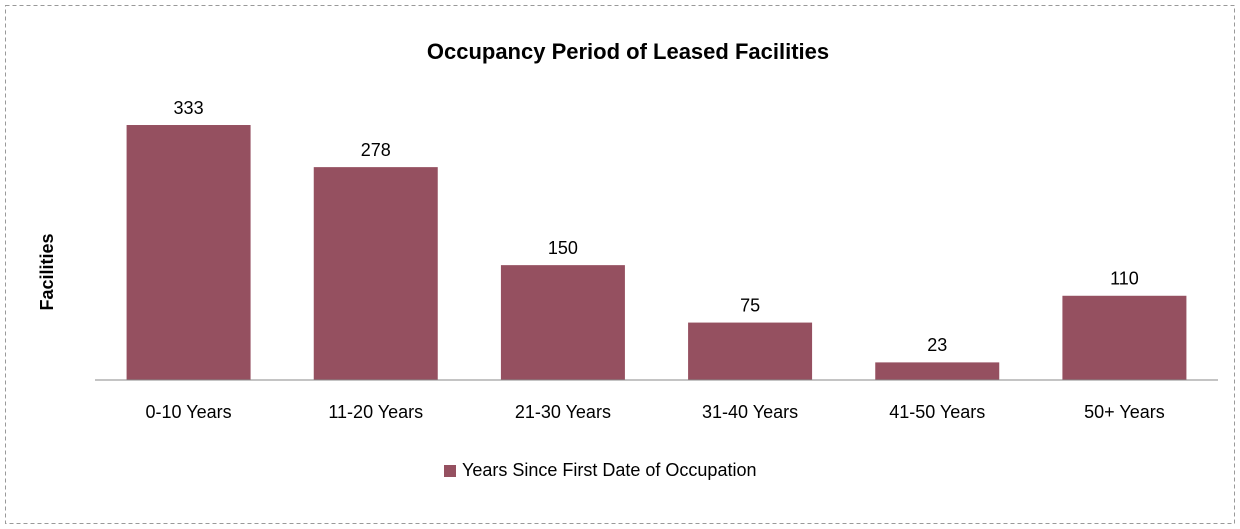 The width and height of the screenshot is (1240, 529). Describe the element at coordinates (1124, 279) in the screenshot. I see `data-label: 110` at that location.